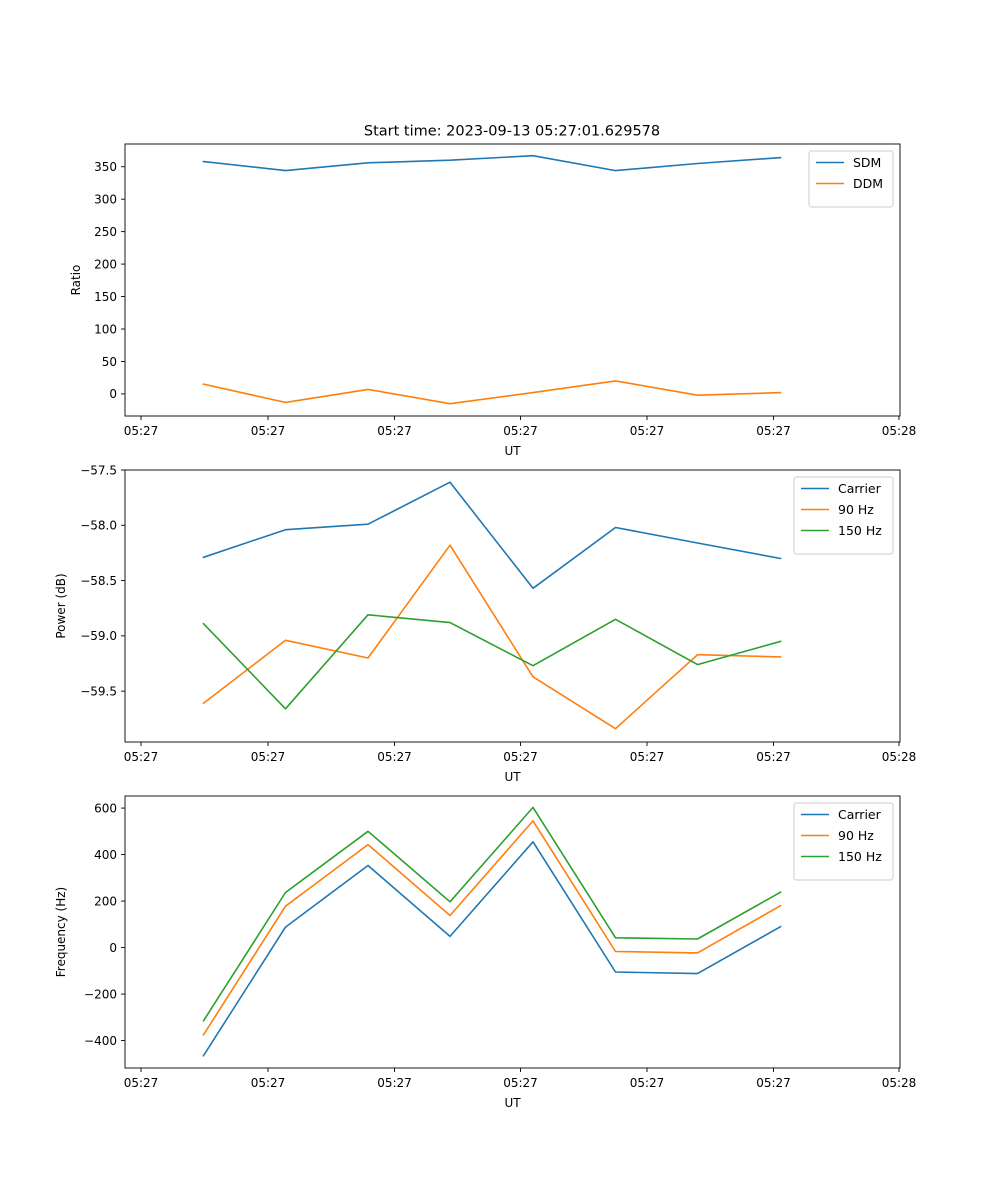 Image resolution: width=1000 pixels, height=1200 pixels. What do you see at coordinates (105, 199) in the screenshot?
I see `y-tick-label: 300` at bounding box center [105, 199].